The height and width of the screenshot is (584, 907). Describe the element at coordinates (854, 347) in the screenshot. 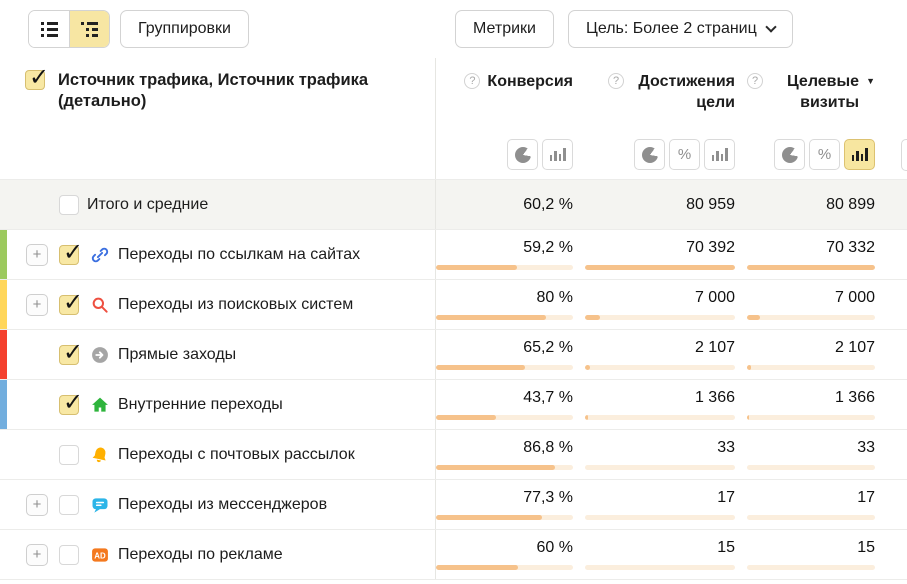

I see `target-visits-value: 2 107` at that location.